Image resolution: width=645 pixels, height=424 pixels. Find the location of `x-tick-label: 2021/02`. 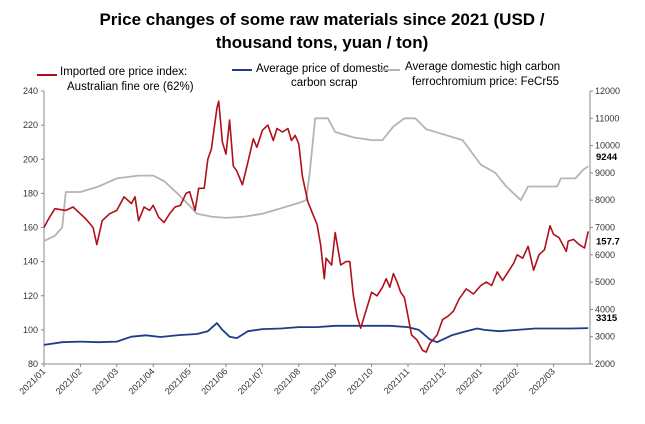

x-tick-label: 2021/02 is located at coordinates (69, 381).